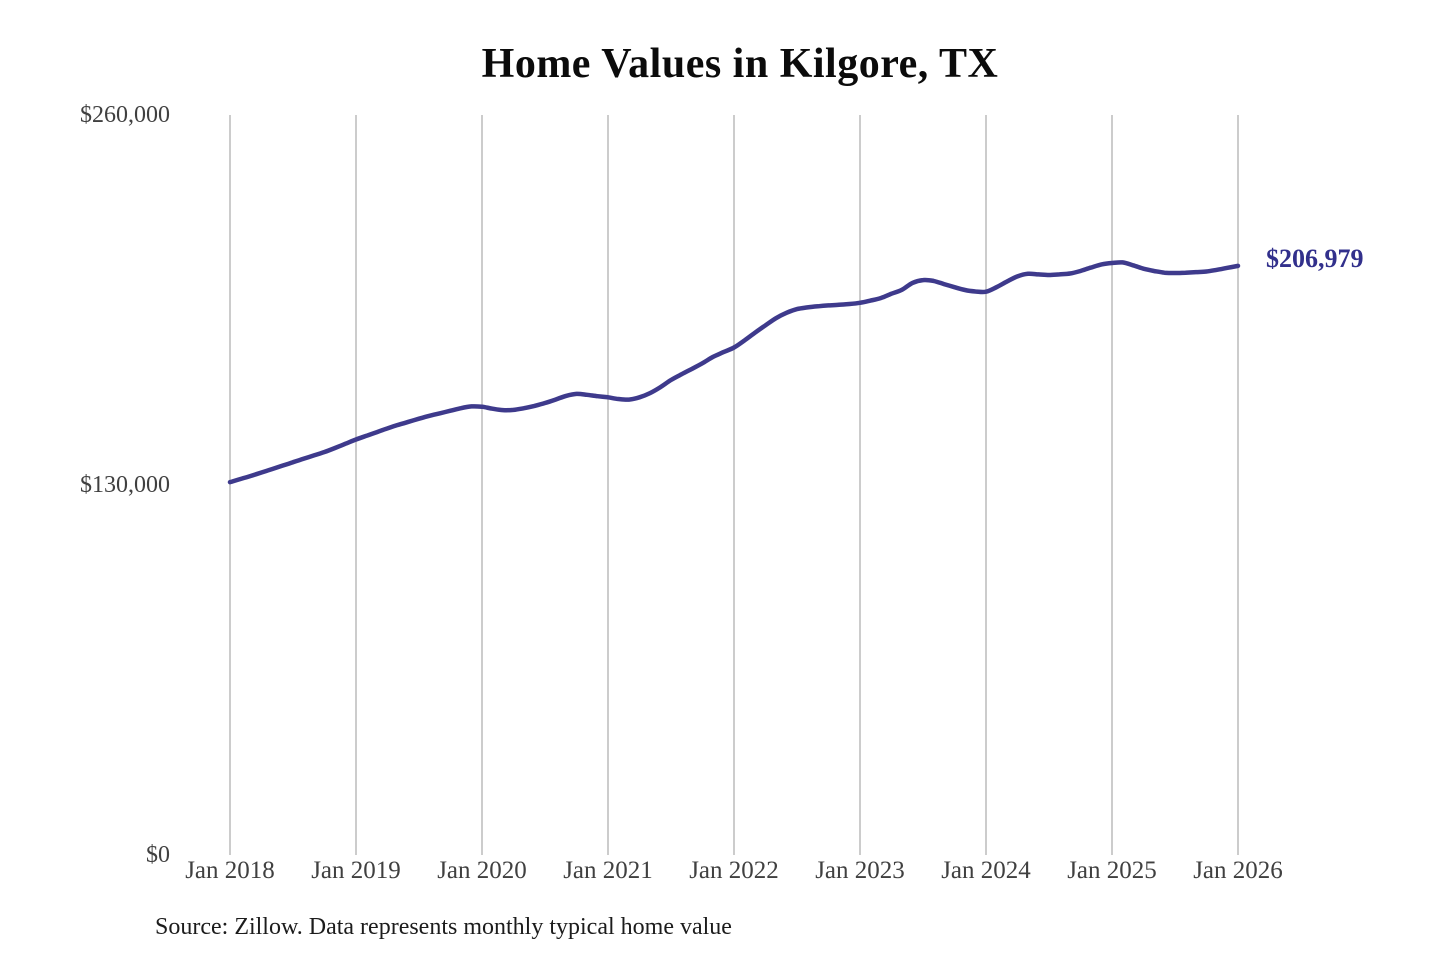  What do you see at coordinates (230, 870) in the screenshot?
I see `x-tick-label: Jan 2018` at bounding box center [230, 870].